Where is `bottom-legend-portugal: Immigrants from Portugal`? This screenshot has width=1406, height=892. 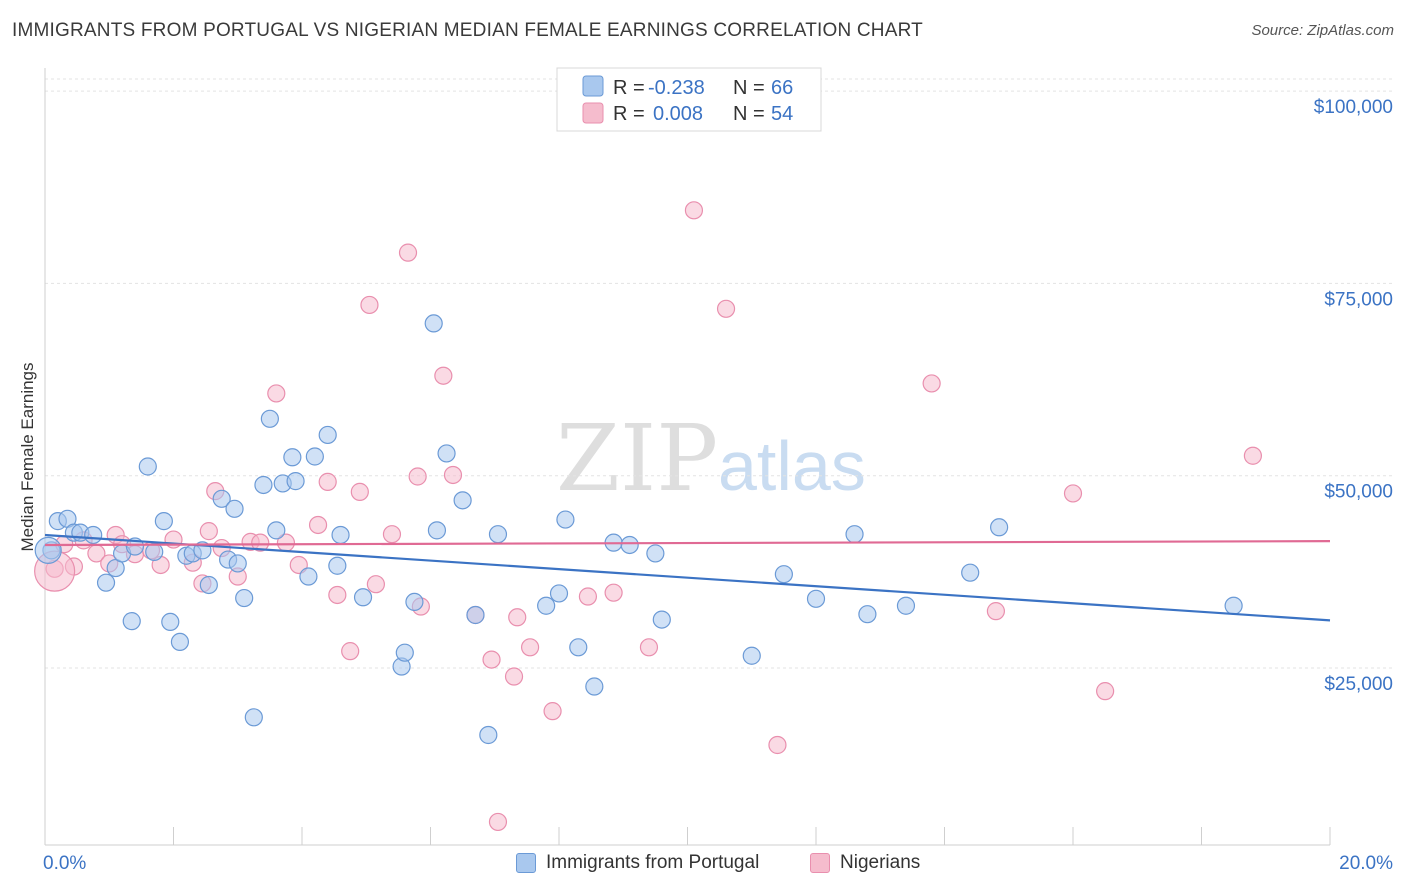
bottom-legend-portugal: Immigrants from Portugal is located at coordinates (637, 863).